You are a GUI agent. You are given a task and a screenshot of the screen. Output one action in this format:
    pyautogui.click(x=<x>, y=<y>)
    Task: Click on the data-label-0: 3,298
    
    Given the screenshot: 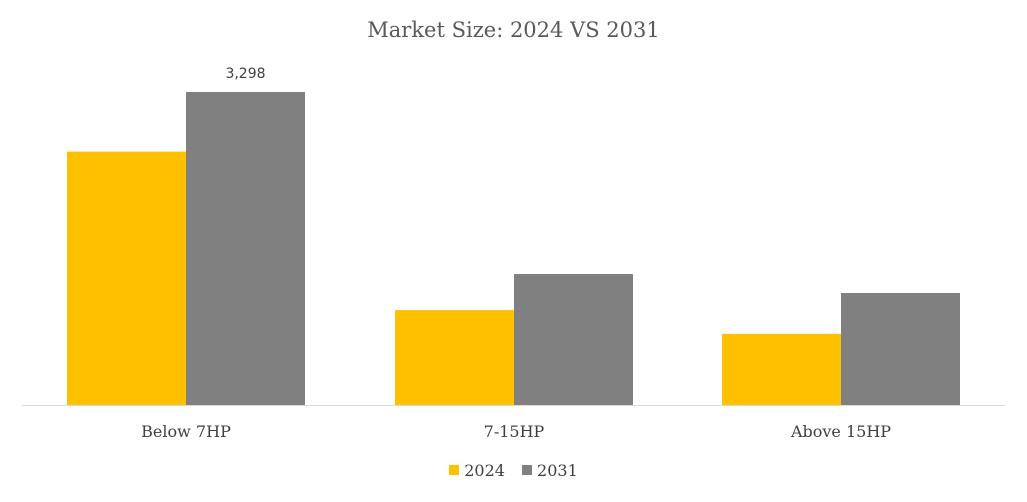 What is the action you would take?
    pyautogui.click(x=245, y=74)
    